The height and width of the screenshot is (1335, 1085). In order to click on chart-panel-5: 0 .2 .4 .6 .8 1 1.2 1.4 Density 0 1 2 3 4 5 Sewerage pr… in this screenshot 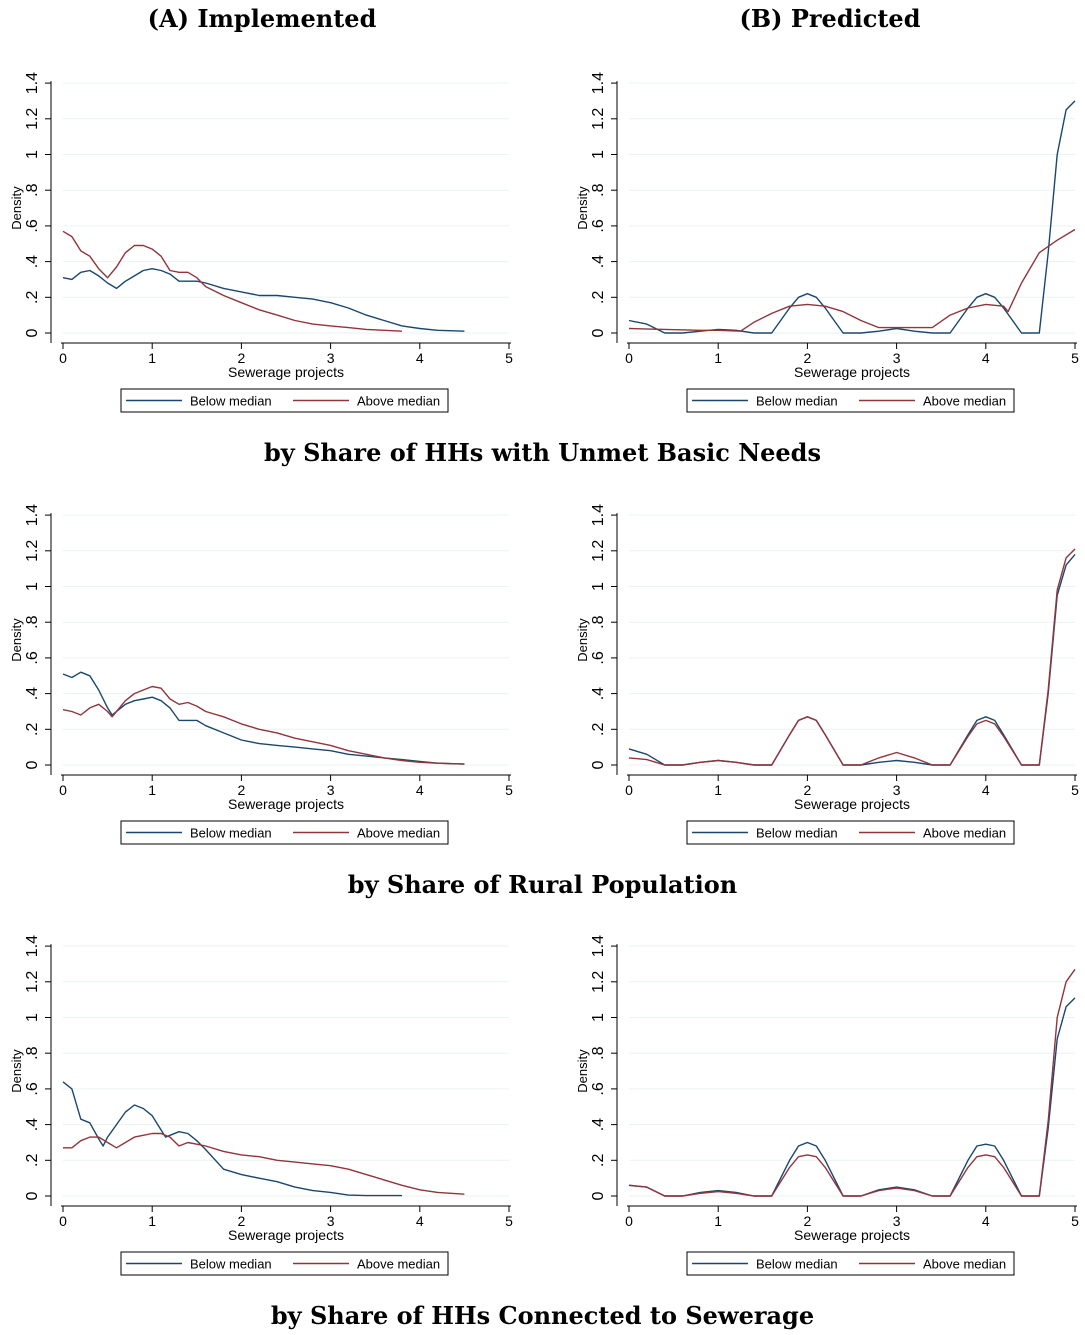, I will do `click(827, 1105)`.